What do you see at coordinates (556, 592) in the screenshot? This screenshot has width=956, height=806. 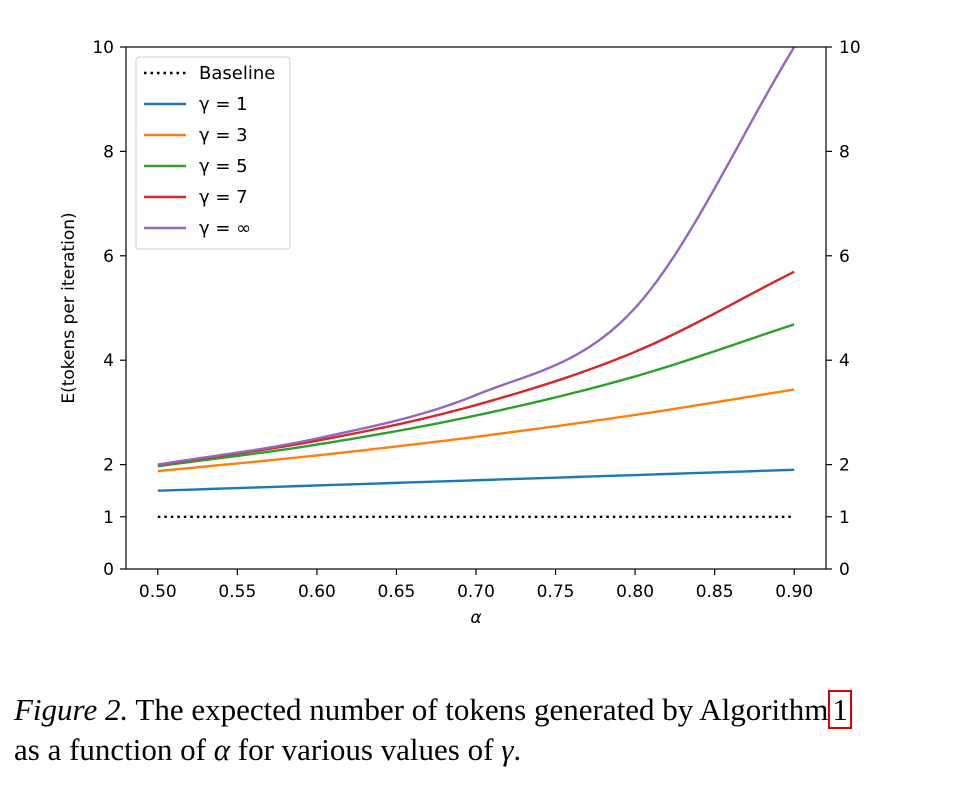 I see `x-tick-label: 0.75` at bounding box center [556, 592].